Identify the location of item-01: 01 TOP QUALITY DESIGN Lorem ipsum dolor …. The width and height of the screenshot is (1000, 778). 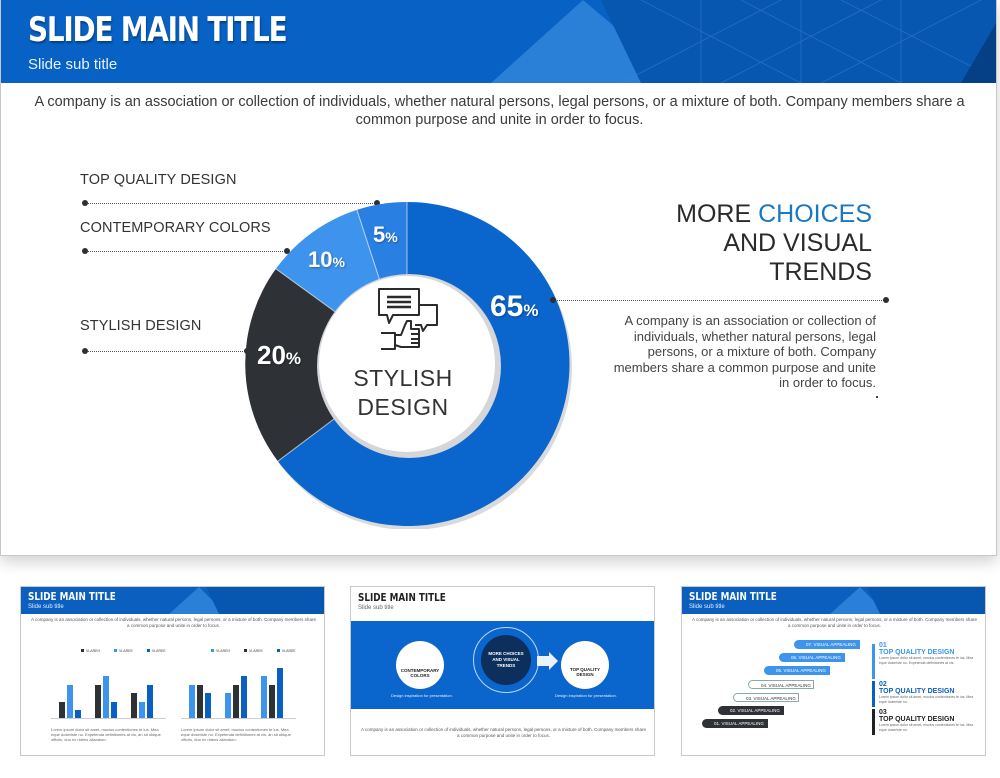
(926, 653).